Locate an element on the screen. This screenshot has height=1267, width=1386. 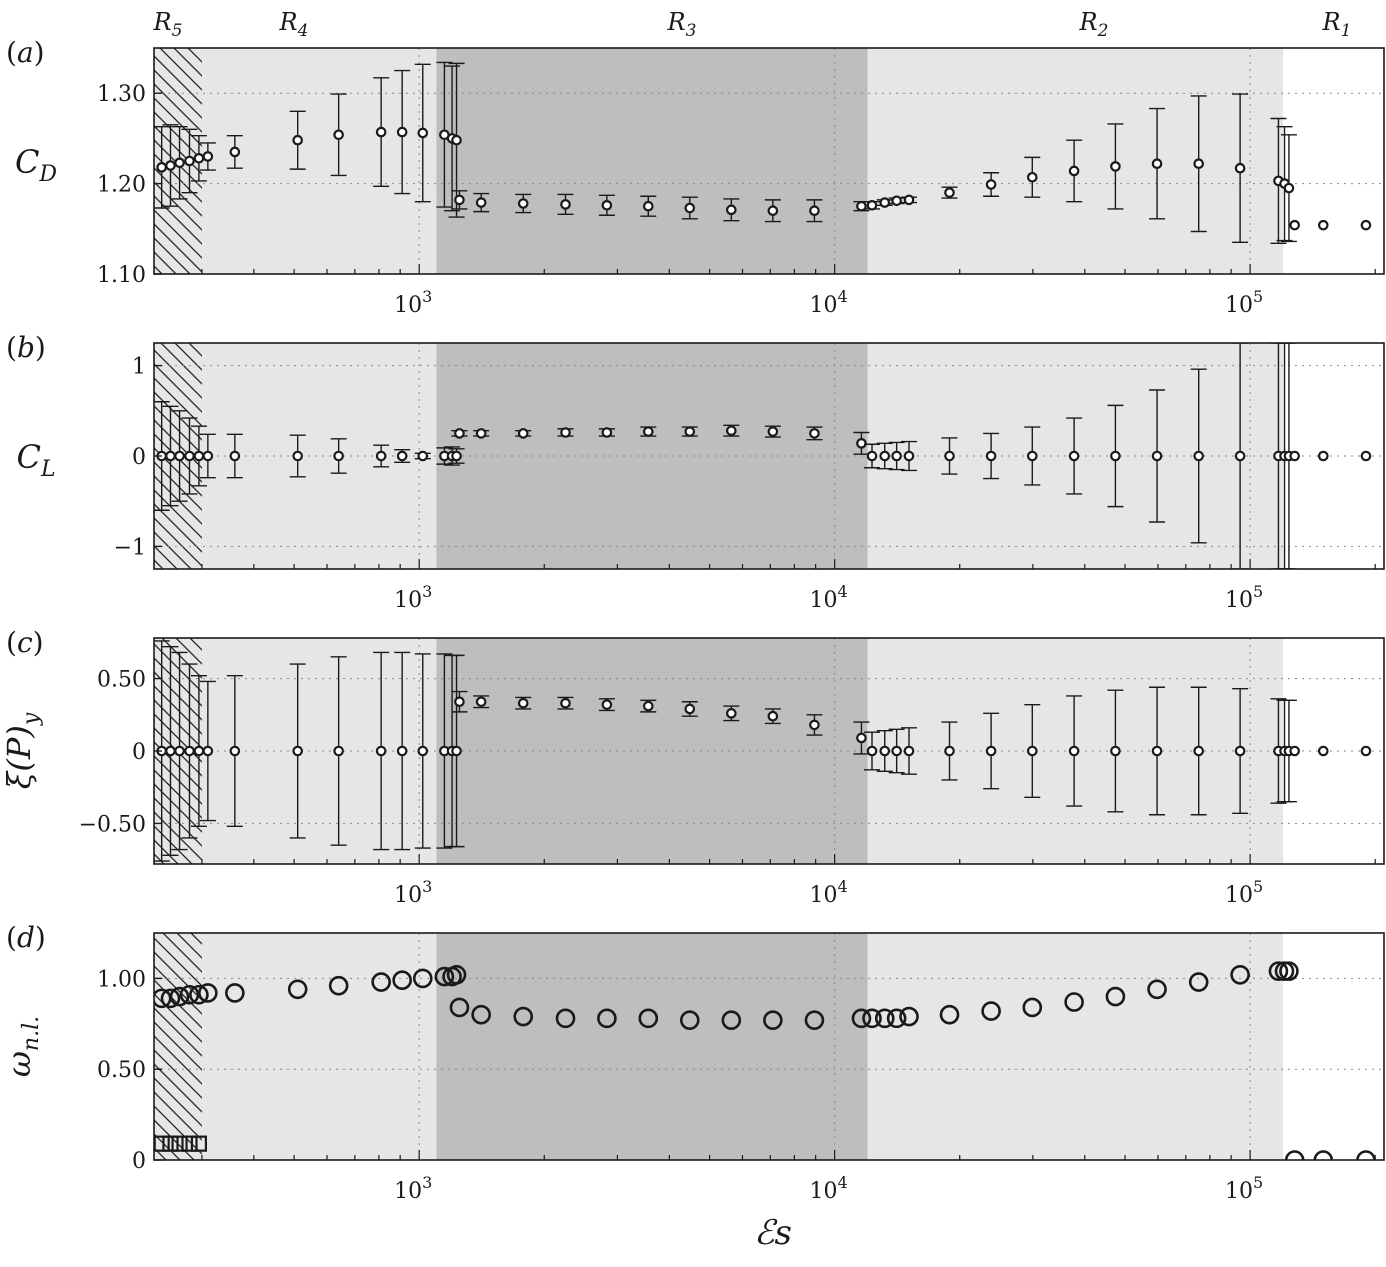
region-label-r1: R1 is located at coordinates (1337, 24).